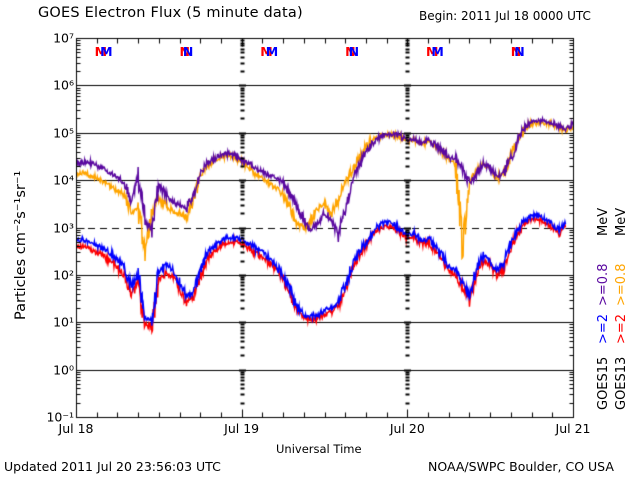 This screenshot has width=640, height=480. What do you see at coordinates (319, 449) in the screenshot?
I see `x-axis-title: Universal Time` at bounding box center [319, 449].